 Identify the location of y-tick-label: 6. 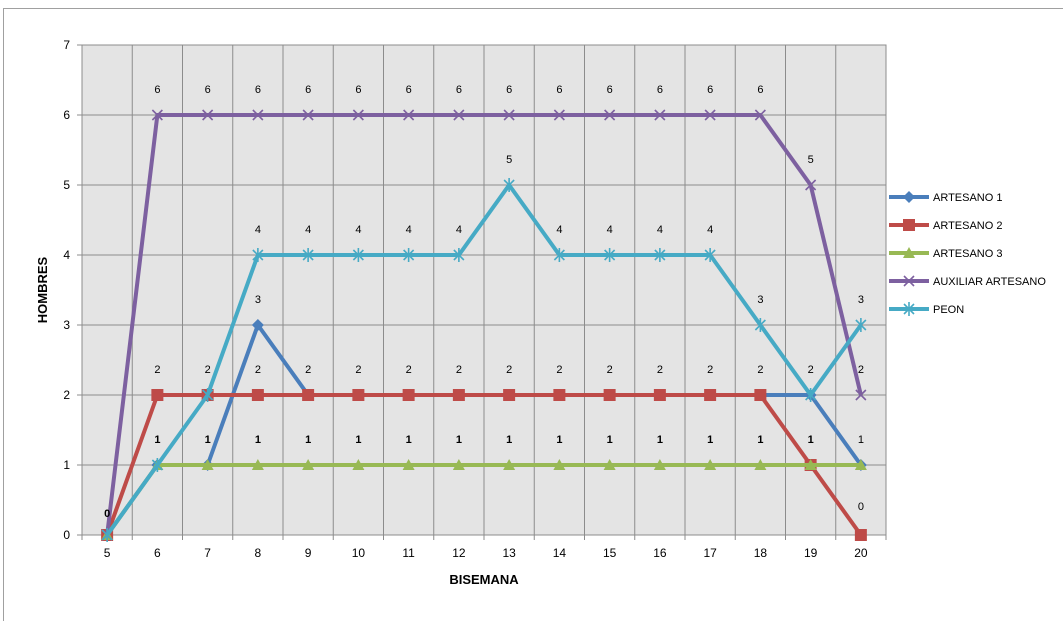
(66, 115).